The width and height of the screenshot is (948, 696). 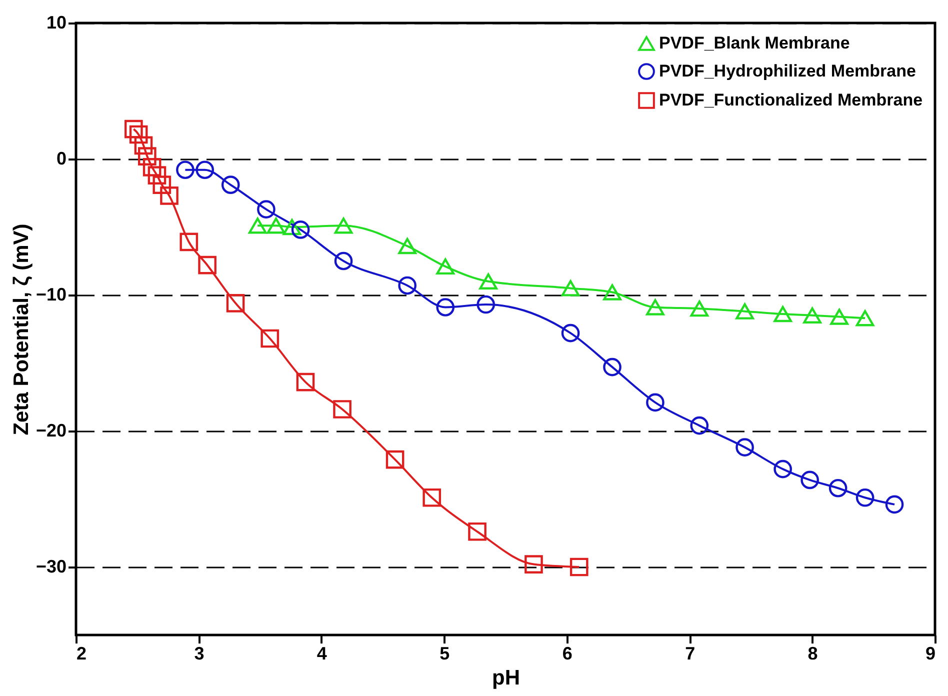 I want to click on y-tick-label: −10, so click(x=51, y=294).